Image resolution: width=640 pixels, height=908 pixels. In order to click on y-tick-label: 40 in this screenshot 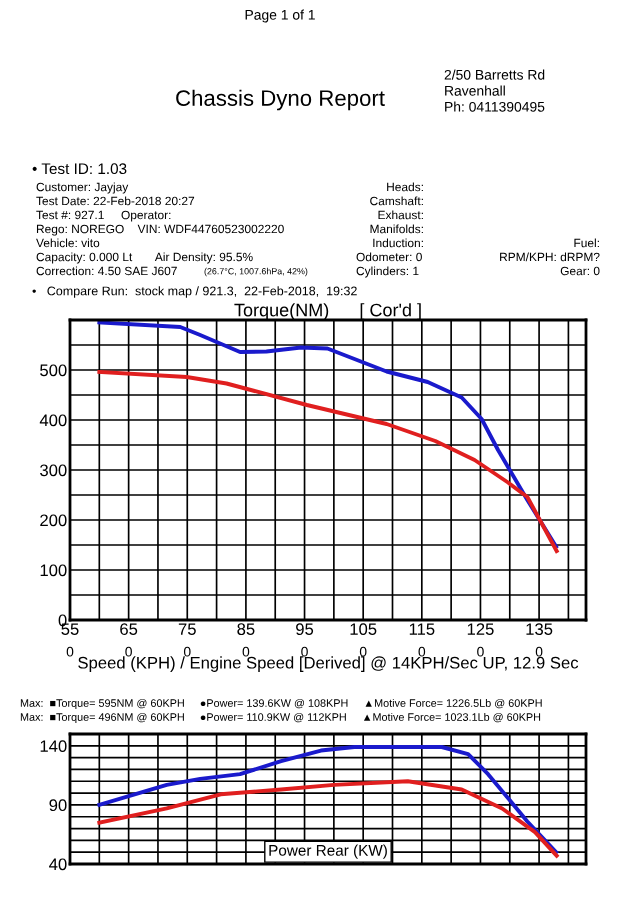, I will do `click(58, 864)`.